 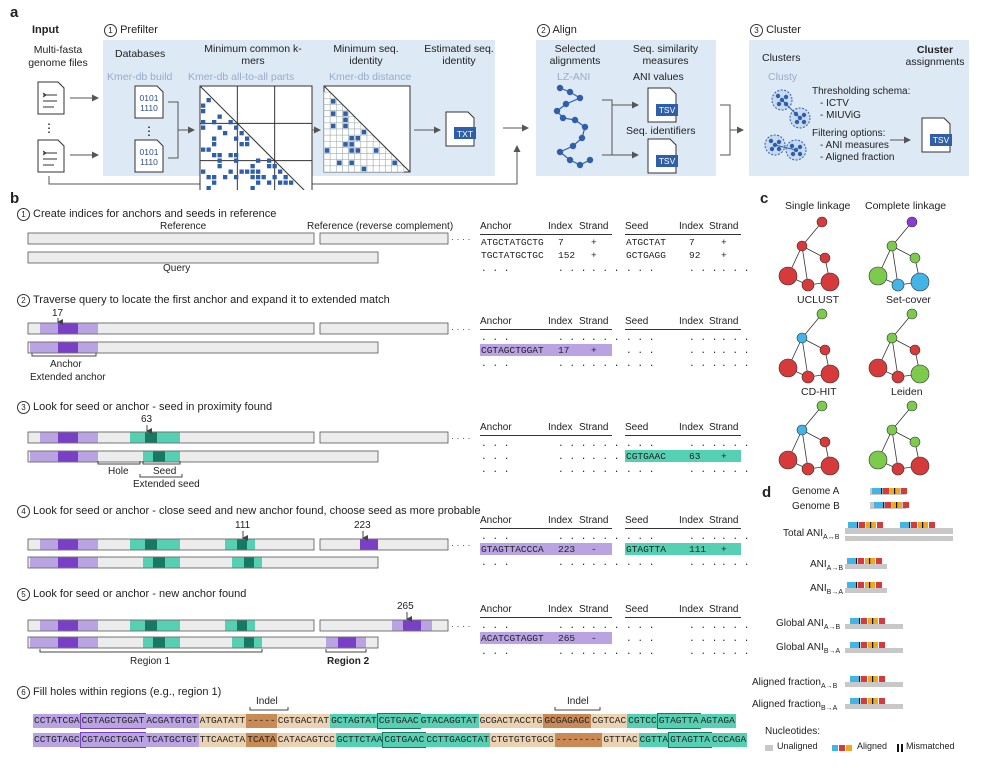 I want to click on prefilter-number: 1, so click(x=110, y=30).